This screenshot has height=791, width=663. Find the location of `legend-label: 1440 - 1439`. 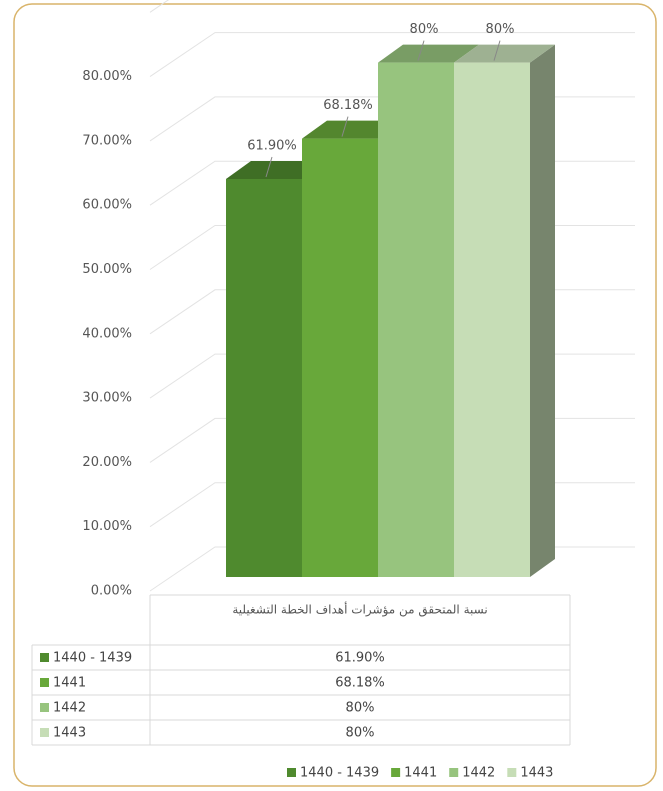

legend-label: 1440 - 1439 is located at coordinates (339, 773).